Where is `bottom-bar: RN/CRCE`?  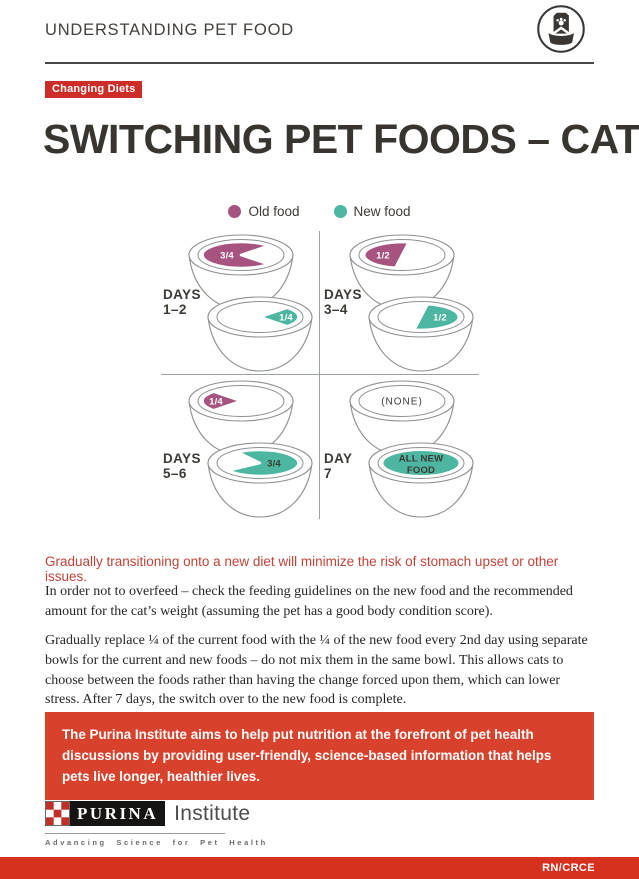 bottom-bar: RN/CRCE is located at coordinates (319, 868).